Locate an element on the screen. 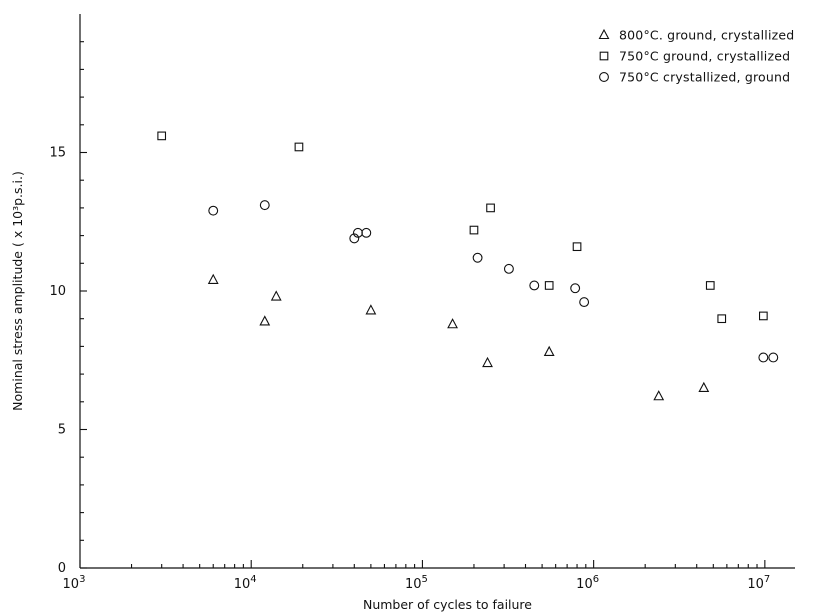  y-tick-label: 0 is located at coordinates (62, 568).